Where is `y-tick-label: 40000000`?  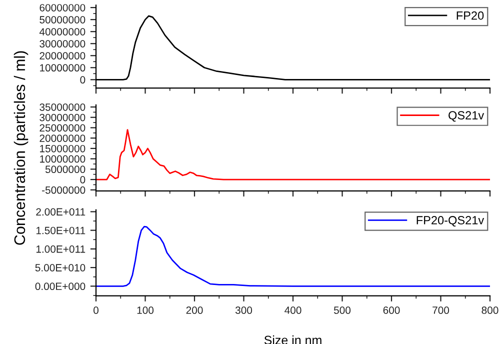
y-tick-label: 40000000 is located at coordinates (62, 32).